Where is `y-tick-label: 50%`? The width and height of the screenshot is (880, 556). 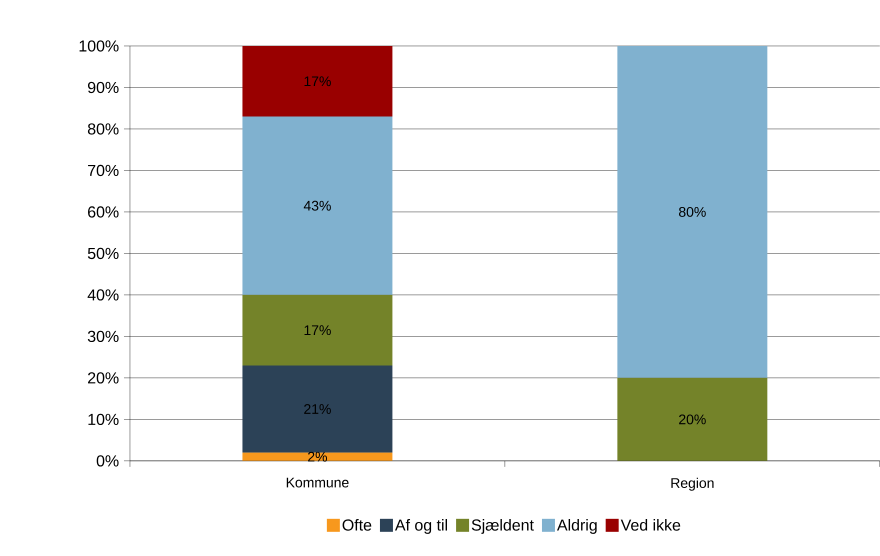 y-tick-label: 50% is located at coordinates (103, 254).